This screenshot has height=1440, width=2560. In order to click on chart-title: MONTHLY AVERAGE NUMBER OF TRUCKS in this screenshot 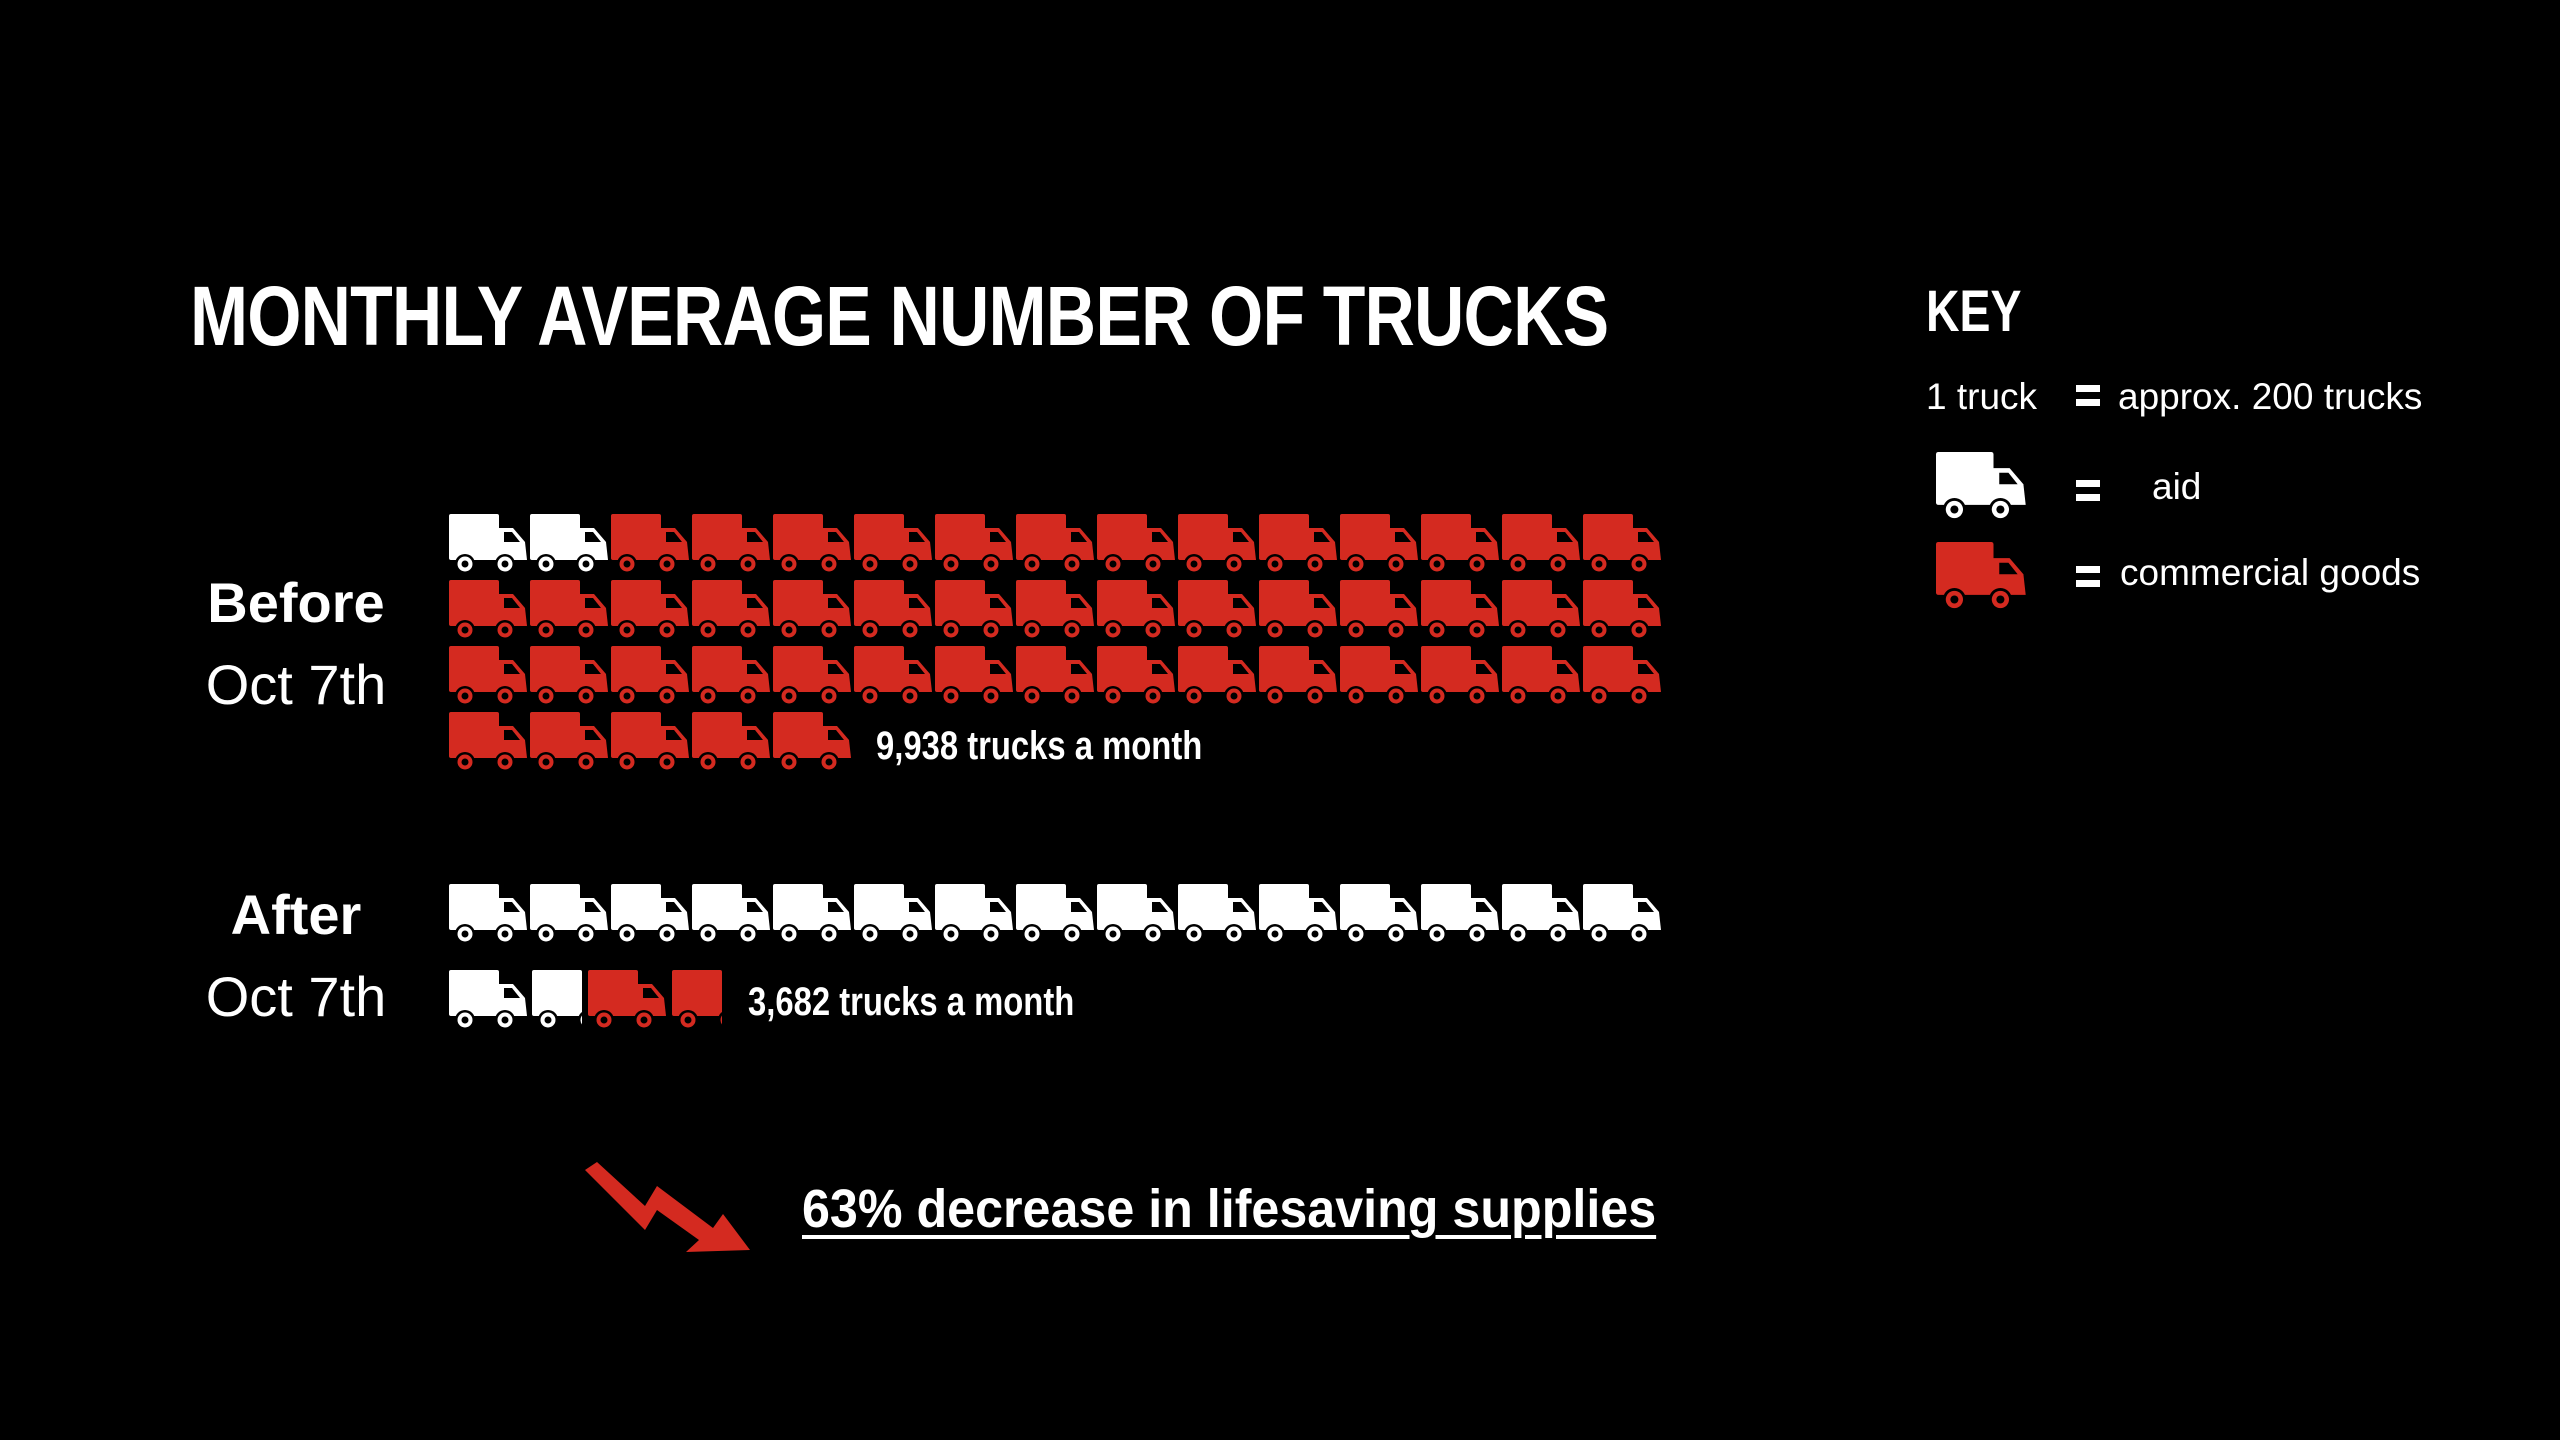, I will do `click(899, 316)`.